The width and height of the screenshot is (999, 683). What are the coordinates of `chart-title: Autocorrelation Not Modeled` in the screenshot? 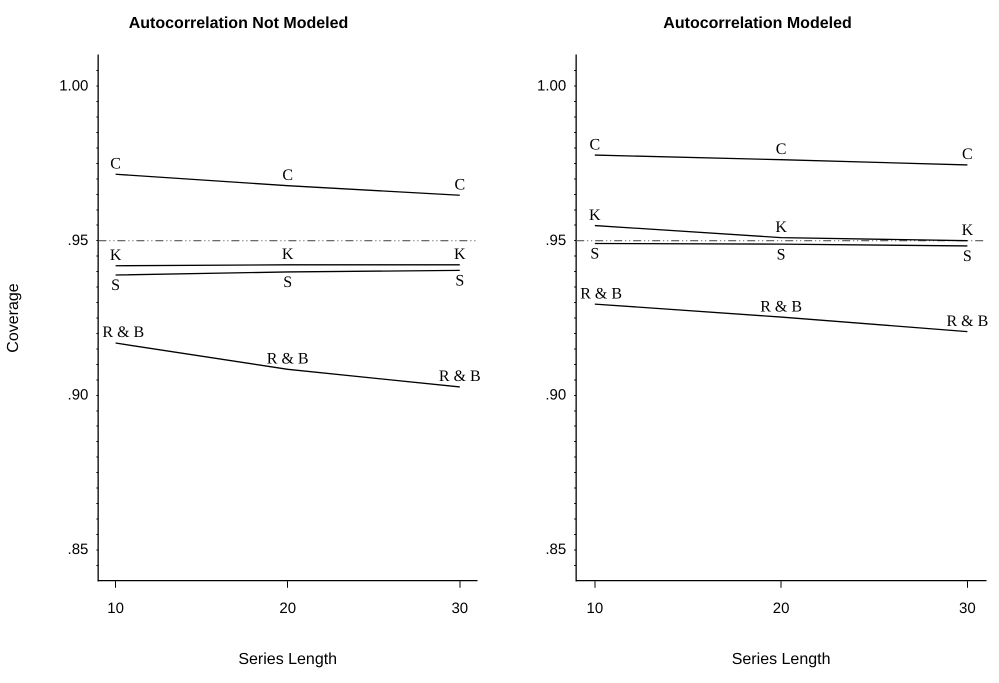 It's located at (238, 23).